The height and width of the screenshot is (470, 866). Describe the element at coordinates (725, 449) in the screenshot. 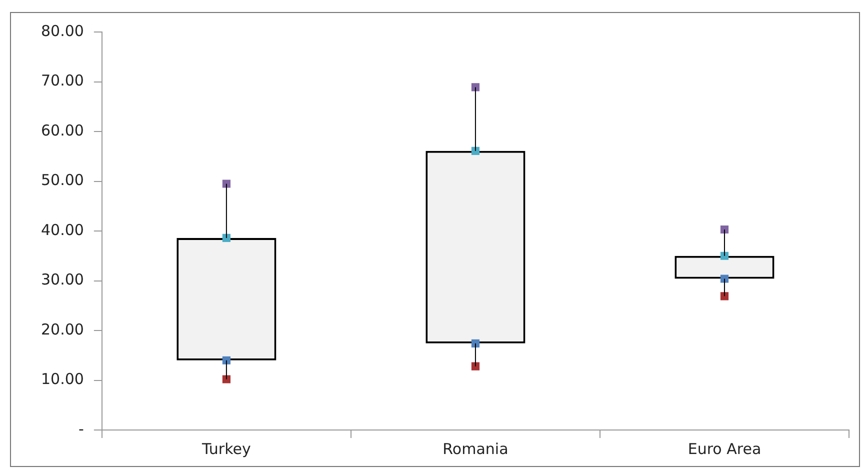

I see `x-tick-label: Euro Area` at that location.